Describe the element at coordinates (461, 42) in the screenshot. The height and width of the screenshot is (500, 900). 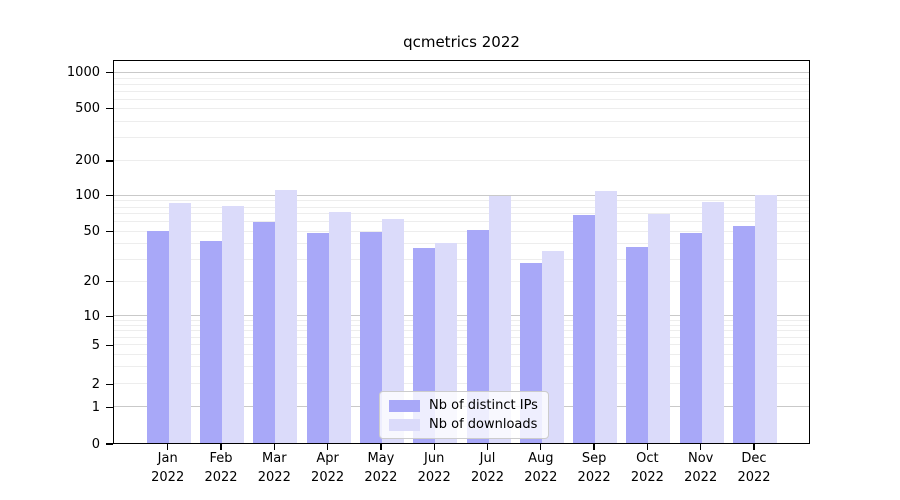
I see `chart-title: qcmetrics 2022` at that location.